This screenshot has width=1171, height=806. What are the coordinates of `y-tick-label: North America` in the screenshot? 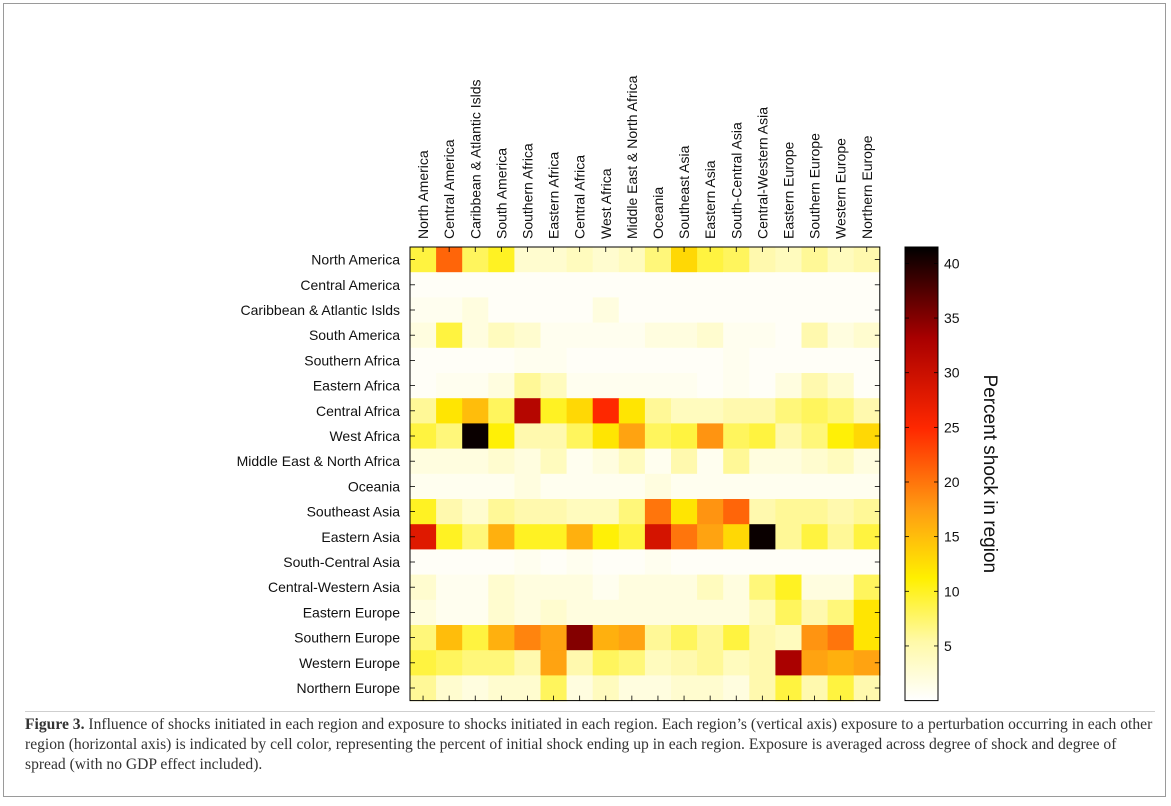 It's located at (355, 260).